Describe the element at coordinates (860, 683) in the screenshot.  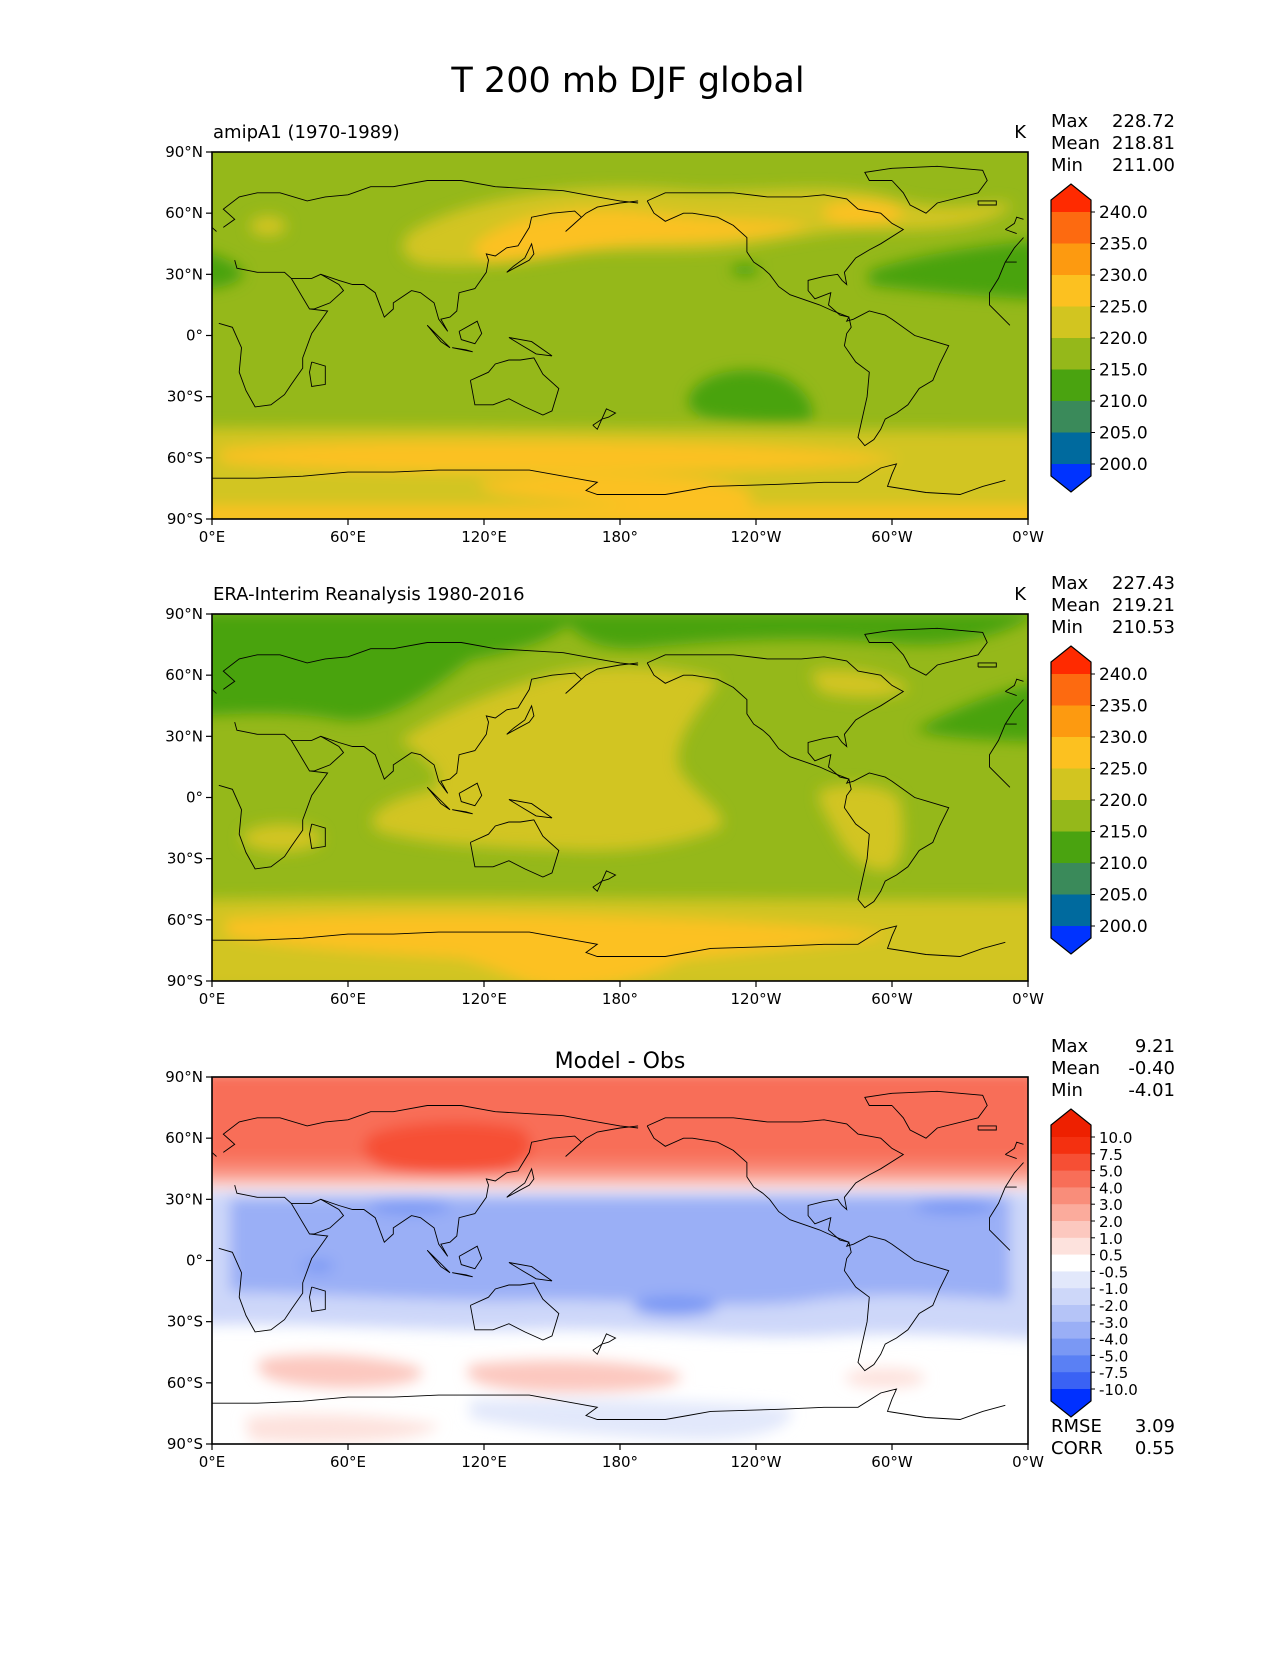
I see `contour-warm-na` at that location.